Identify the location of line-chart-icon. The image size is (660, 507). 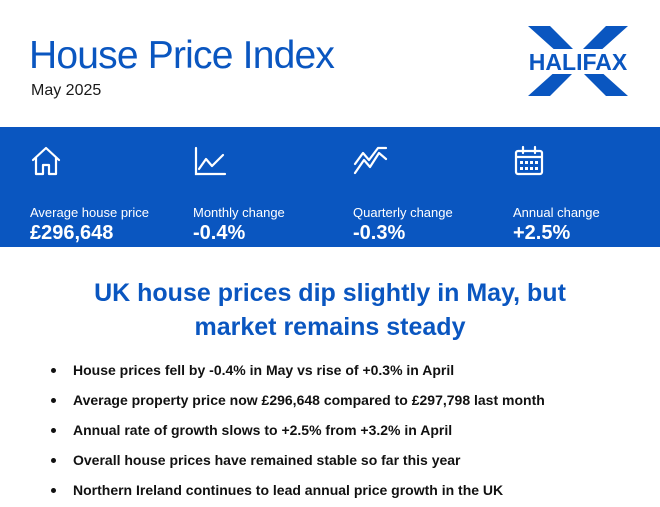
(210, 161).